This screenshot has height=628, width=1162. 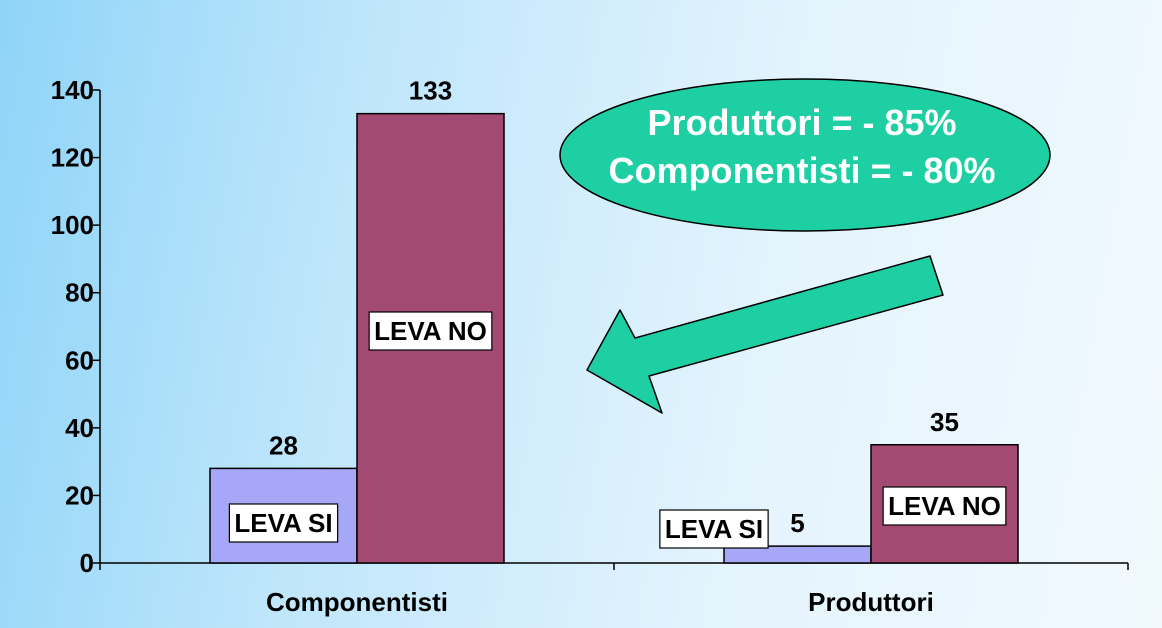 I want to click on y-tick-label: 80, so click(x=79, y=293).